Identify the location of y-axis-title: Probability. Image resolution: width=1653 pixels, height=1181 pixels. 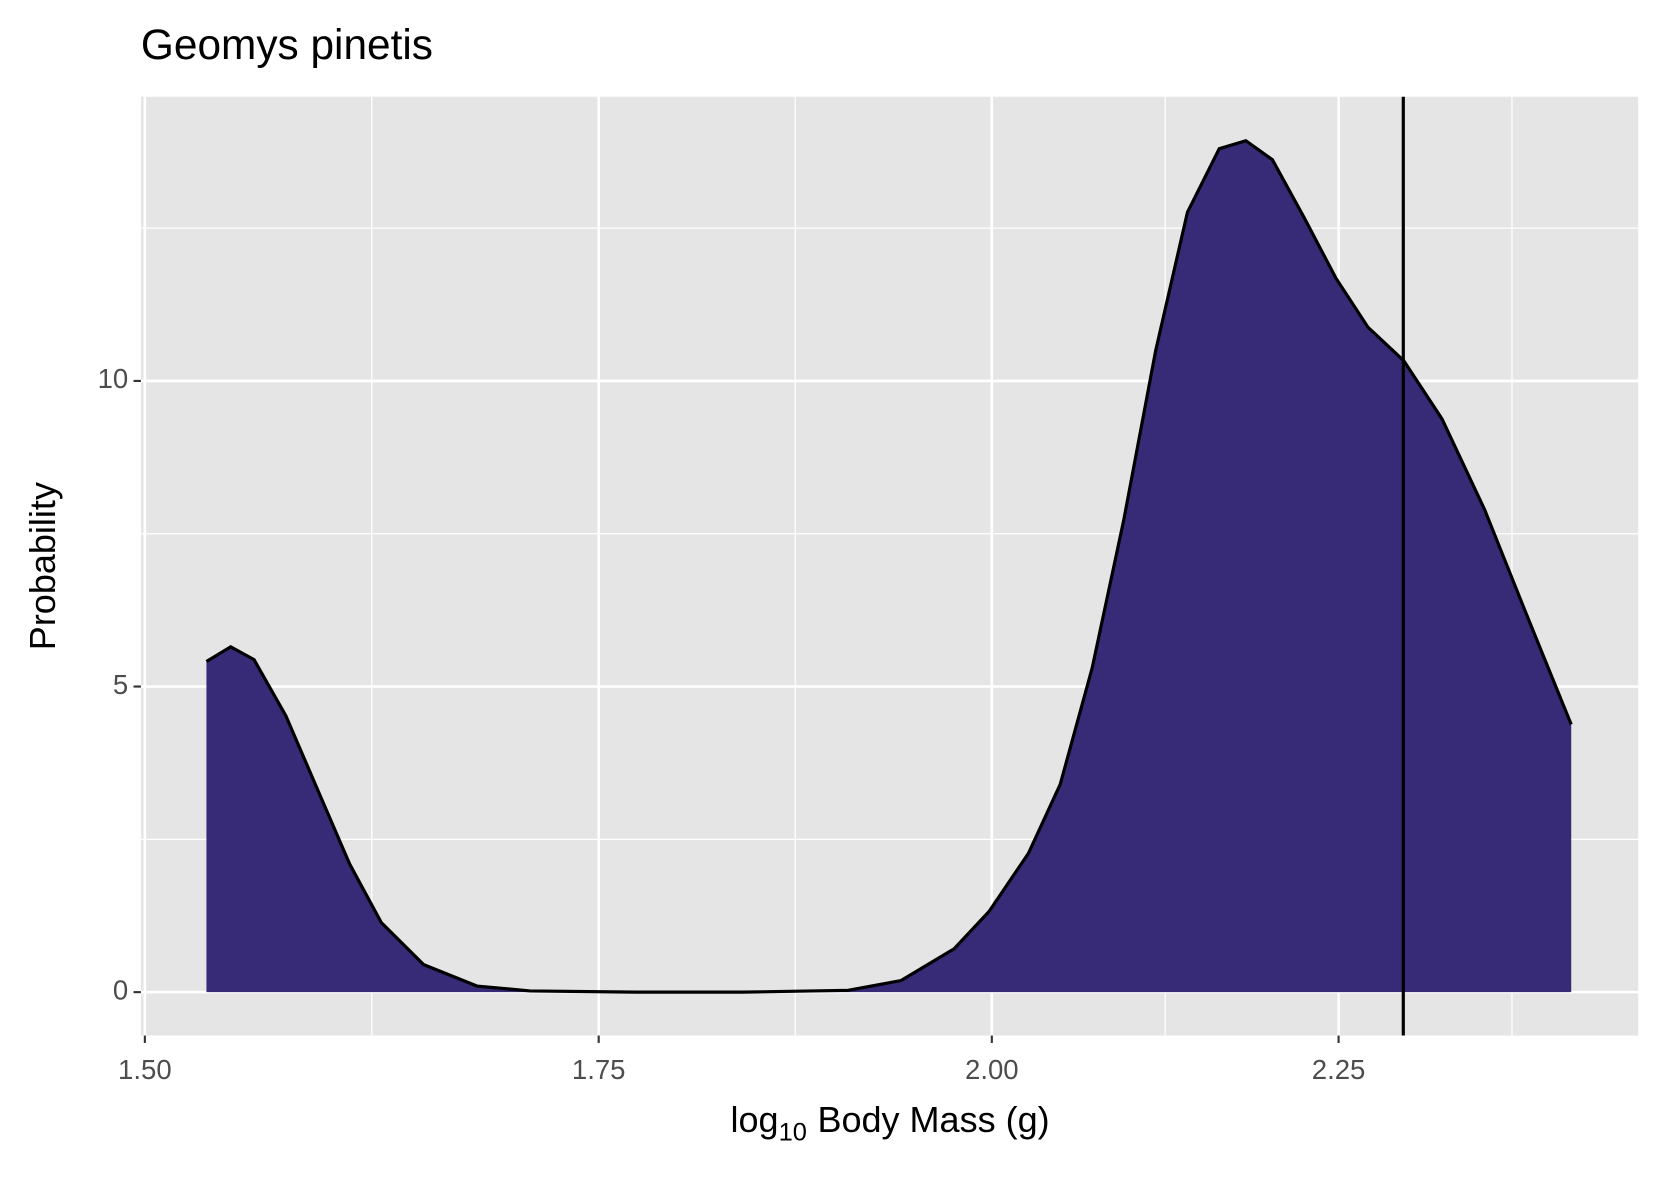
(42, 566).